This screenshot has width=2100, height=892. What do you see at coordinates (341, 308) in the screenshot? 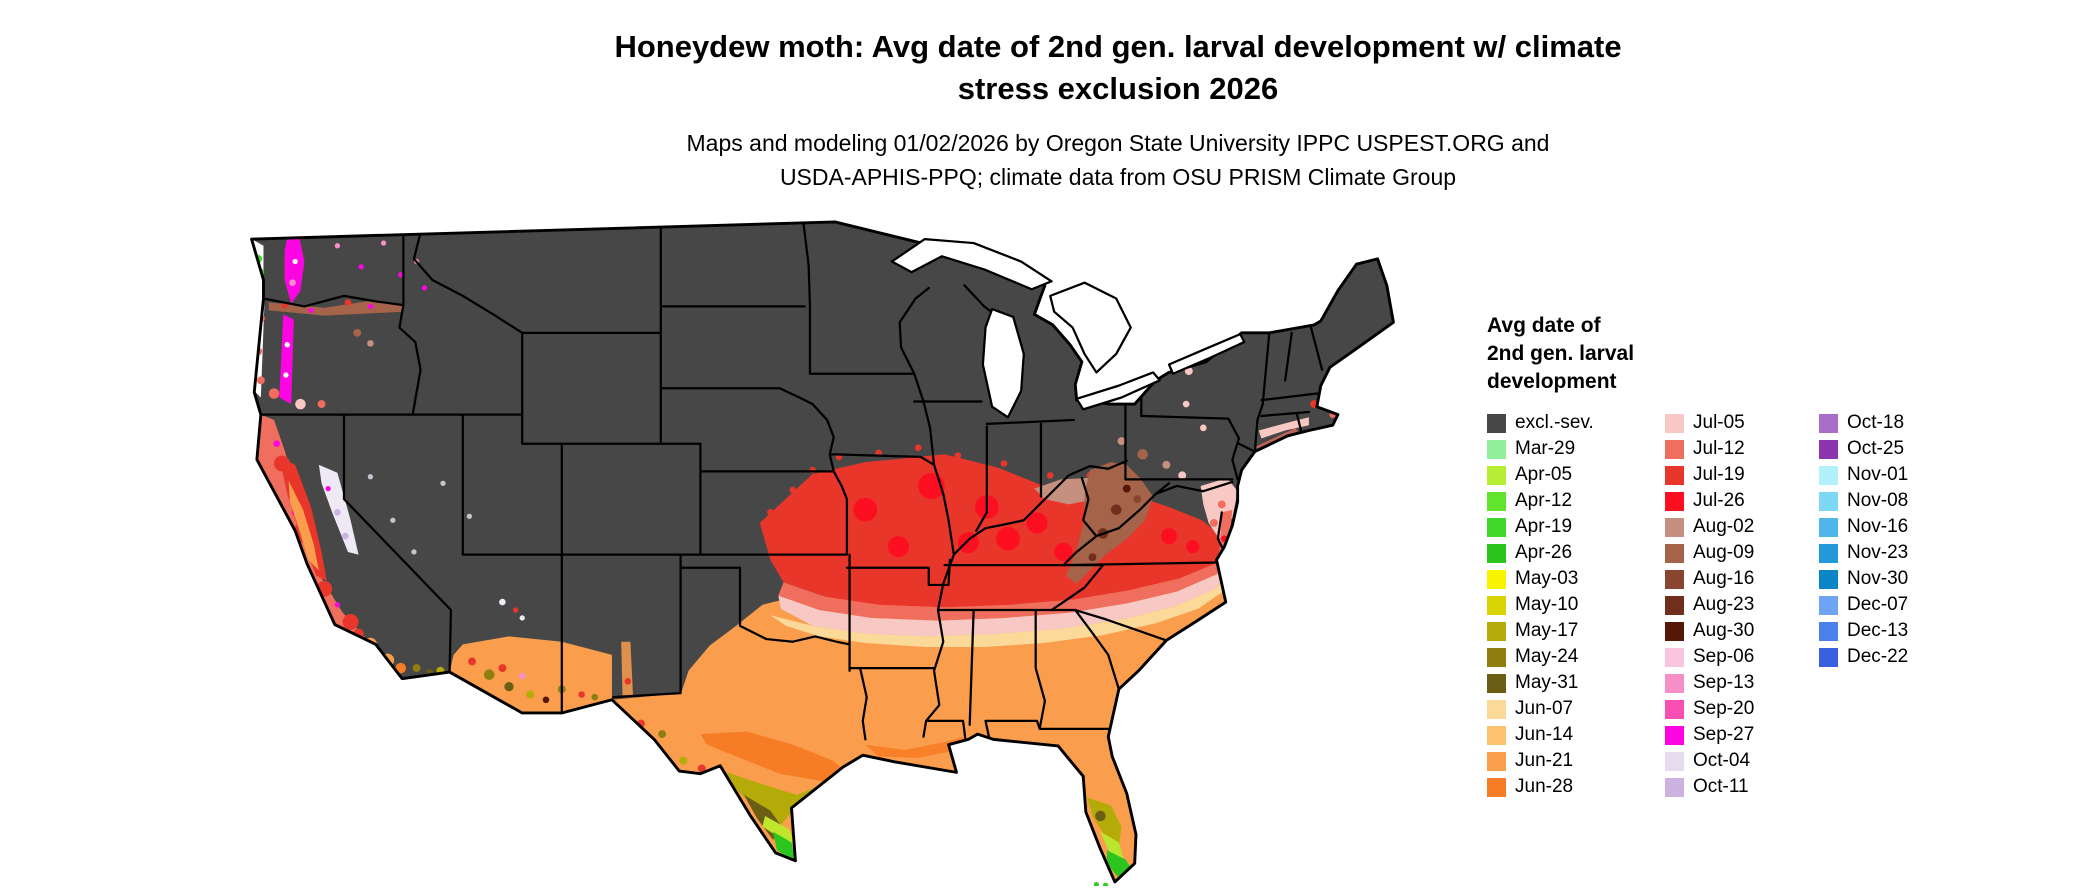
I see `map-columbia-magenta` at bounding box center [341, 308].